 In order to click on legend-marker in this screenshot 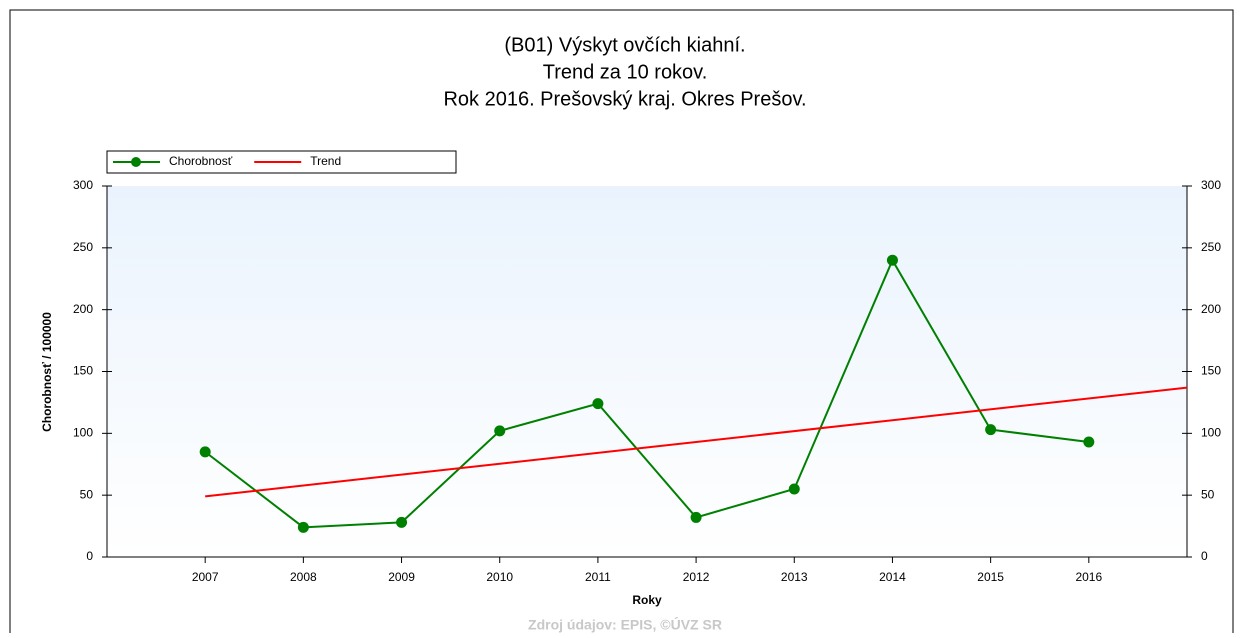, I will do `click(136, 162)`.